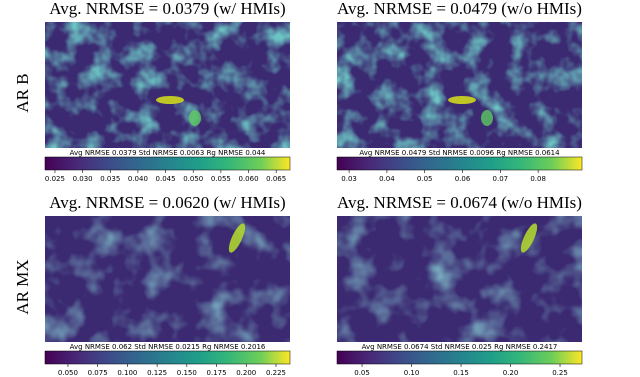 Image resolution: width=640 pixels, height=377 pixels. What do you see at coordinates (138, 179) in the screenshot?
I see `colorbar-tick-label: 0.040` at bounding box center [138, 179].